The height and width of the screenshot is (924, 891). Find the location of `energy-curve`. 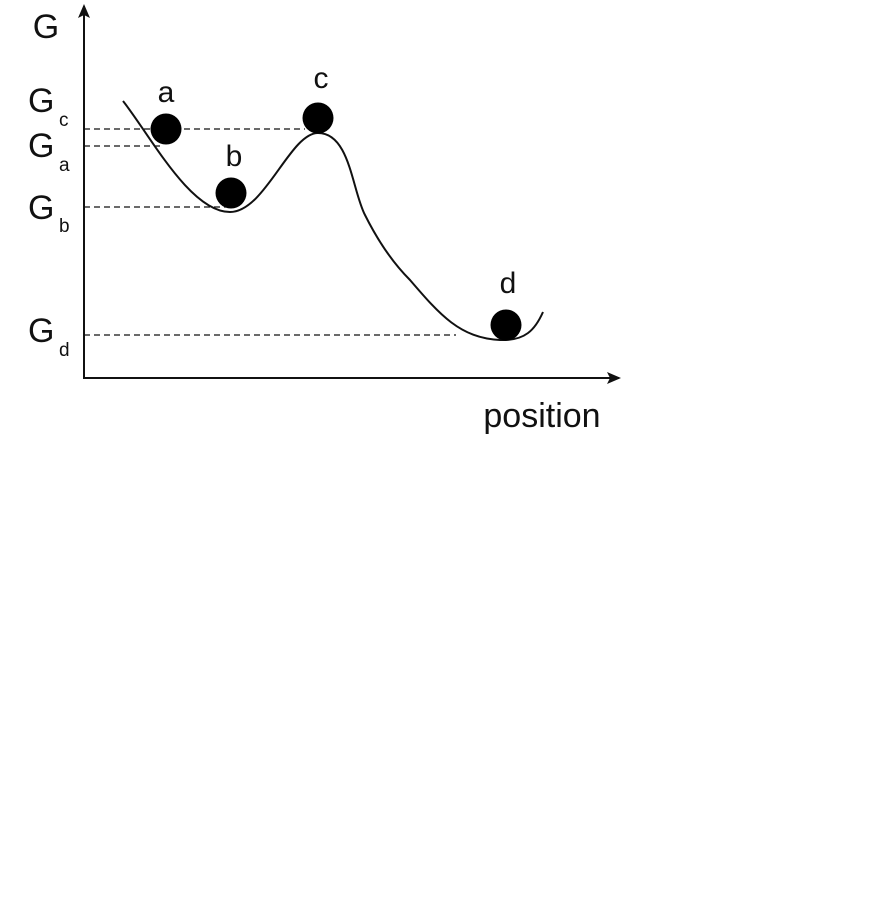

energy-curve is located at coordinates (333, 221).